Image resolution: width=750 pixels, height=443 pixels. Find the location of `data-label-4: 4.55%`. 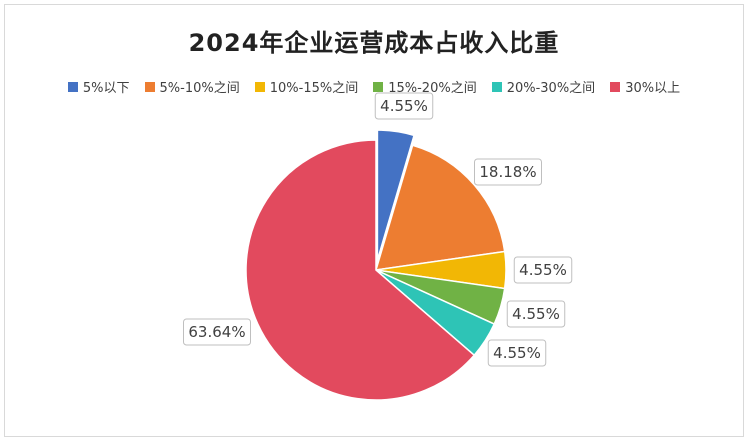

data-label-4: 4.55% is located at coordinates (517, 353).